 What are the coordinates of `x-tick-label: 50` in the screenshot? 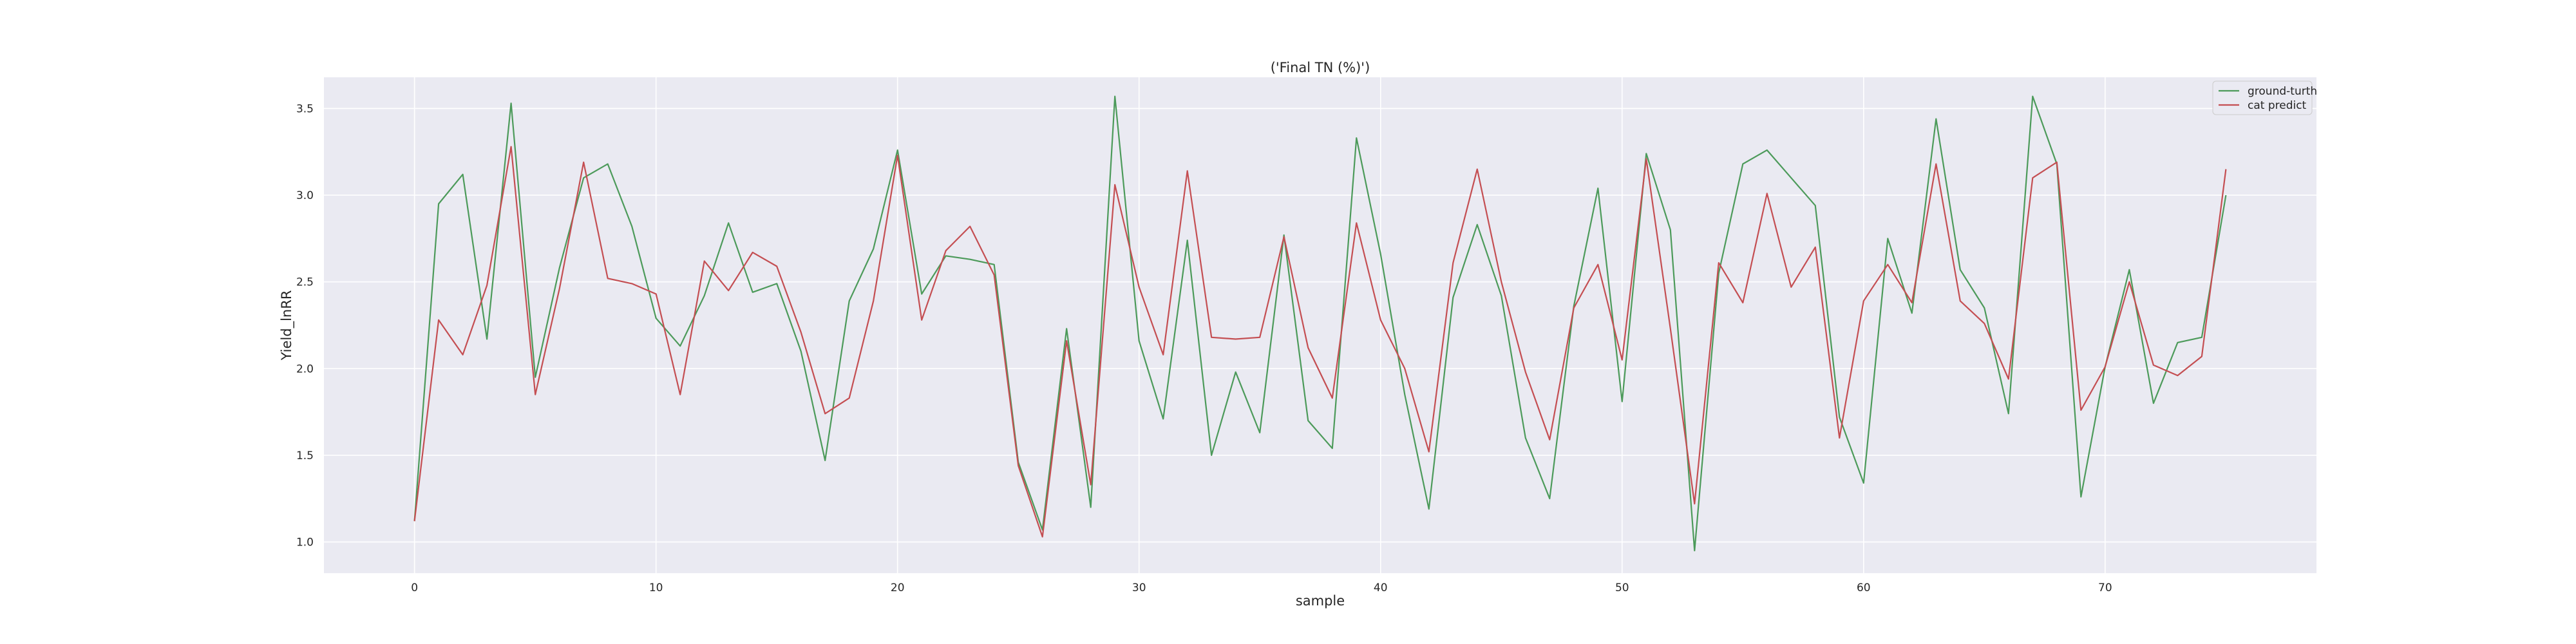 It's located at (1622, 588).